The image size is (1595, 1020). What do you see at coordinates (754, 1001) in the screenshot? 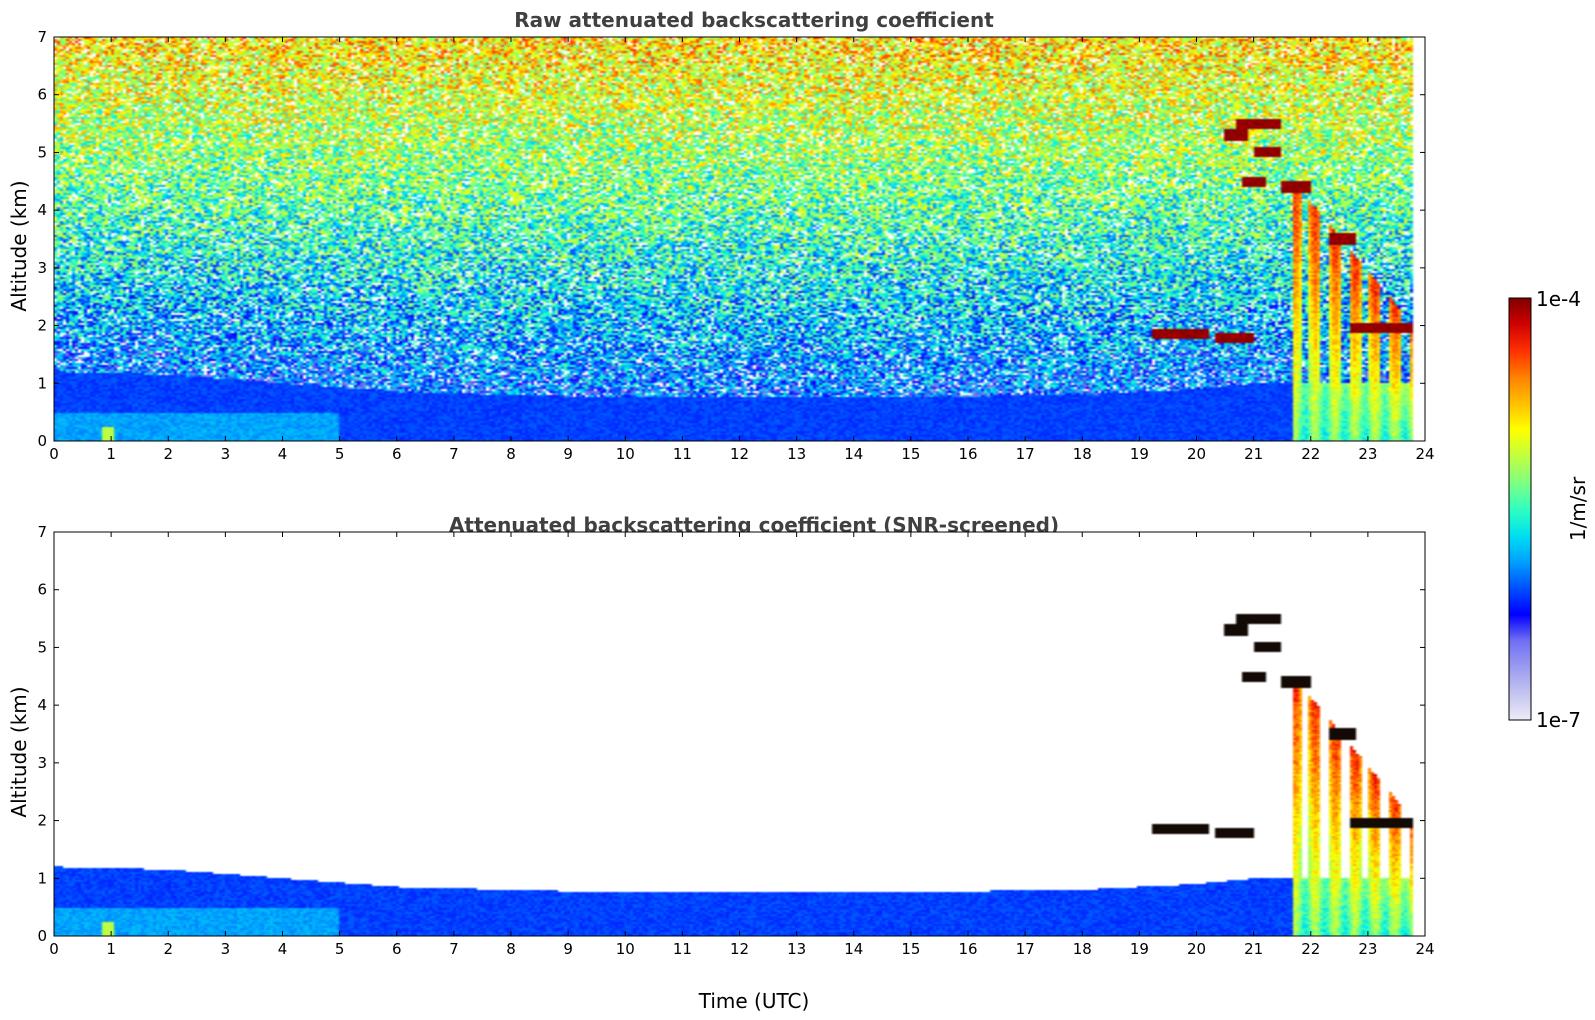
I see `x-axis-label: Time (UTC)` at bounding box center [754, 1001].